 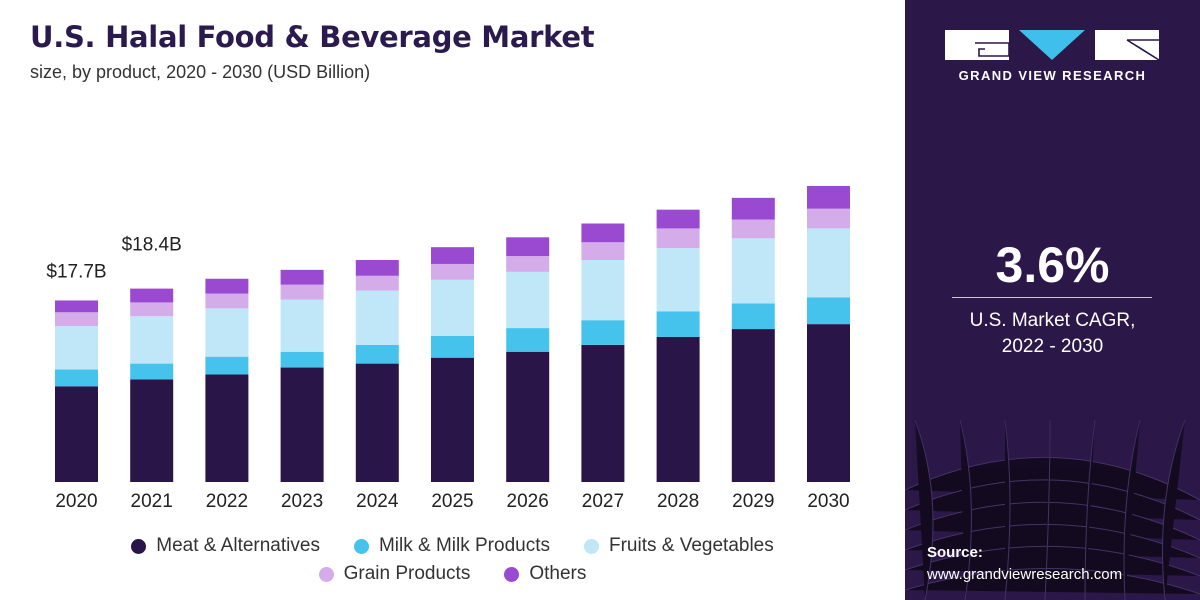 I want to click on bar-segment-2025-milk, so click(x=452, y=346).